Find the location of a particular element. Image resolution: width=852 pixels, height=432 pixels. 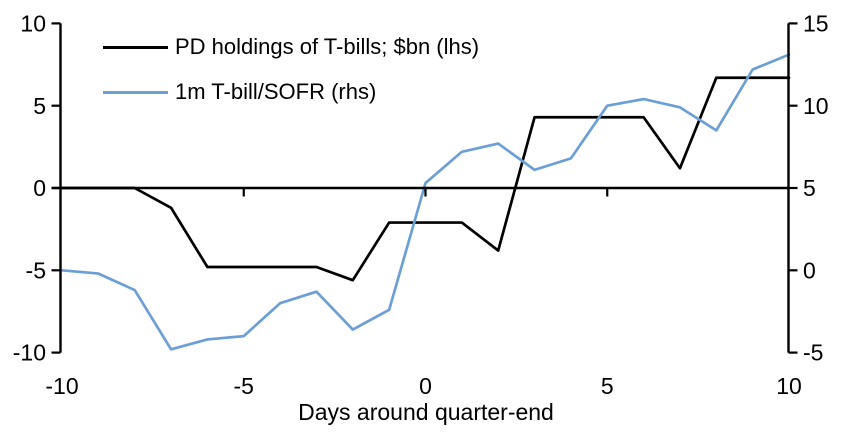

legend-line-sample-black is located at coordinates (135, 47).